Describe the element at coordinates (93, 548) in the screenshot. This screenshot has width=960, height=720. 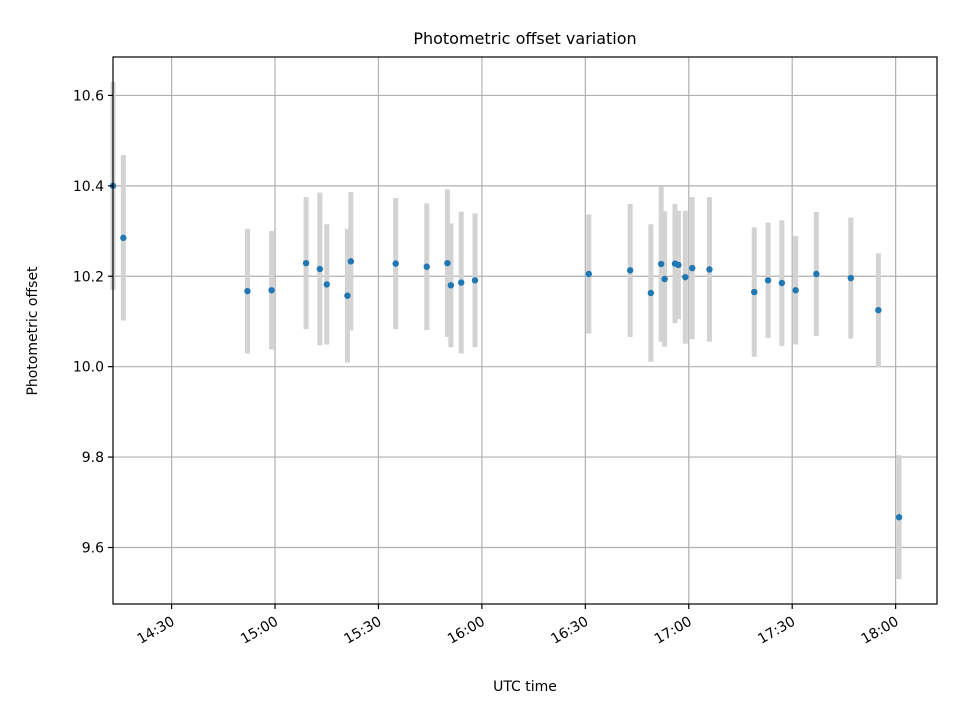
I see `y-tick-label: 9.6` at that location.